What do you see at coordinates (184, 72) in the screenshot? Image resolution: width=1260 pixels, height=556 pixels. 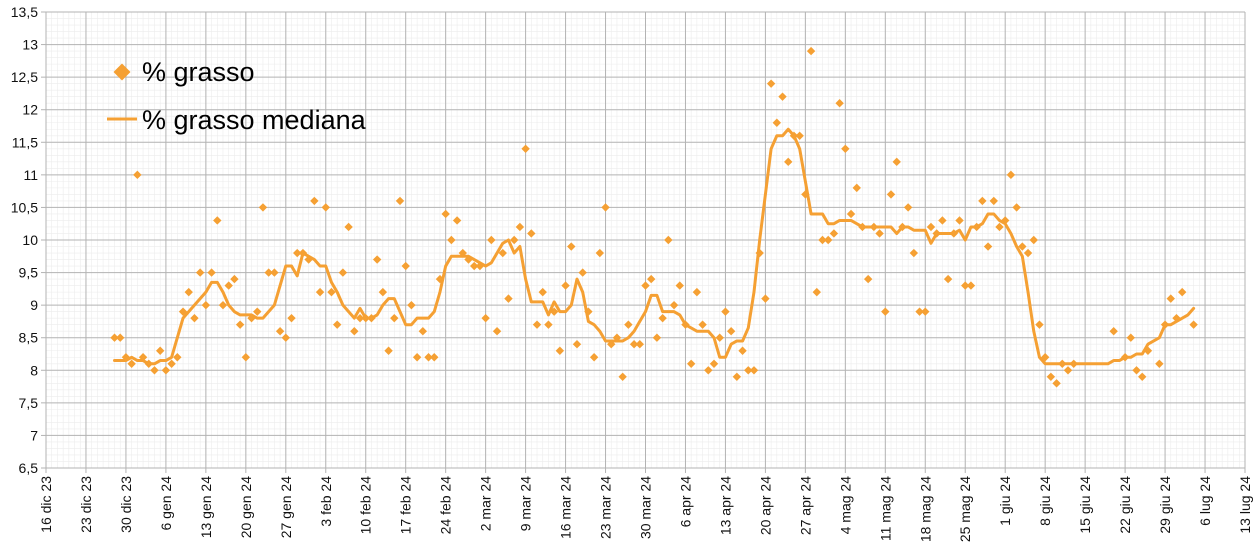 I see `legend-item-scatter: % grasso` at bounding box center [184, 72].